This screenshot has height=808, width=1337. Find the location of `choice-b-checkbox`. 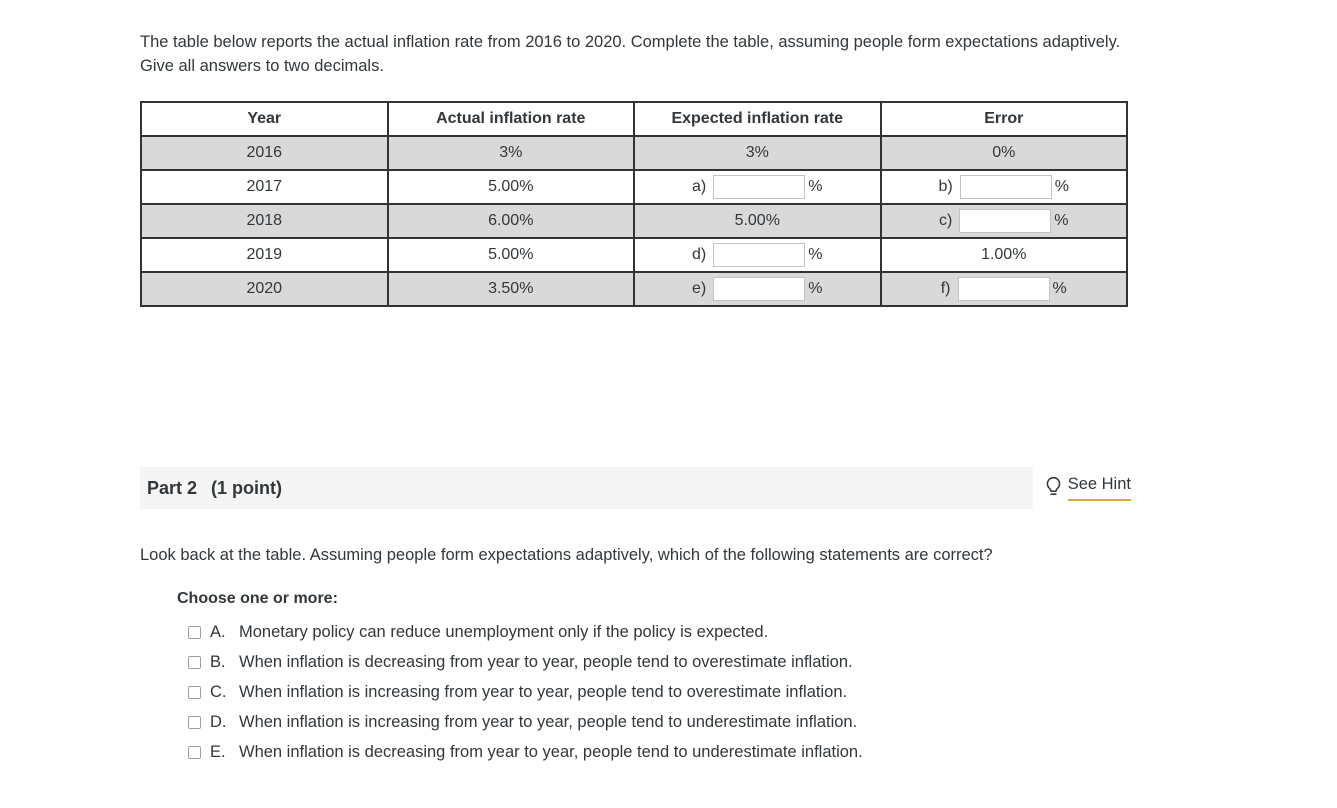

choice-b-checkbox is located at coordinates (194, 662).